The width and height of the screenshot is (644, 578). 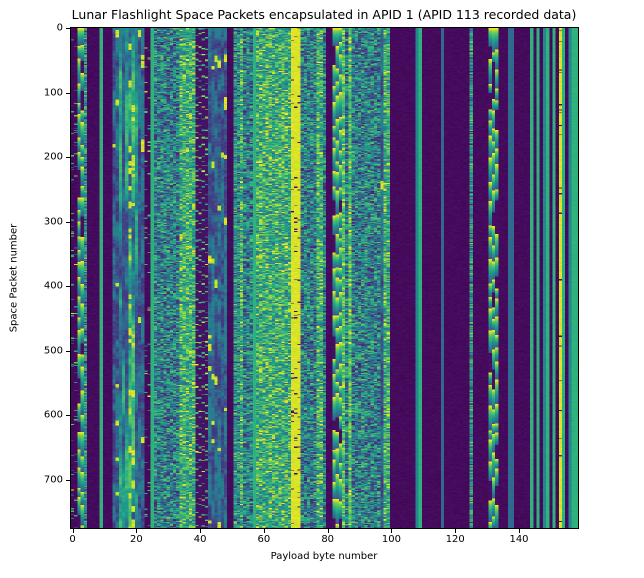 I want to click on y-tick-label: 300, so click(x=53, y=222).